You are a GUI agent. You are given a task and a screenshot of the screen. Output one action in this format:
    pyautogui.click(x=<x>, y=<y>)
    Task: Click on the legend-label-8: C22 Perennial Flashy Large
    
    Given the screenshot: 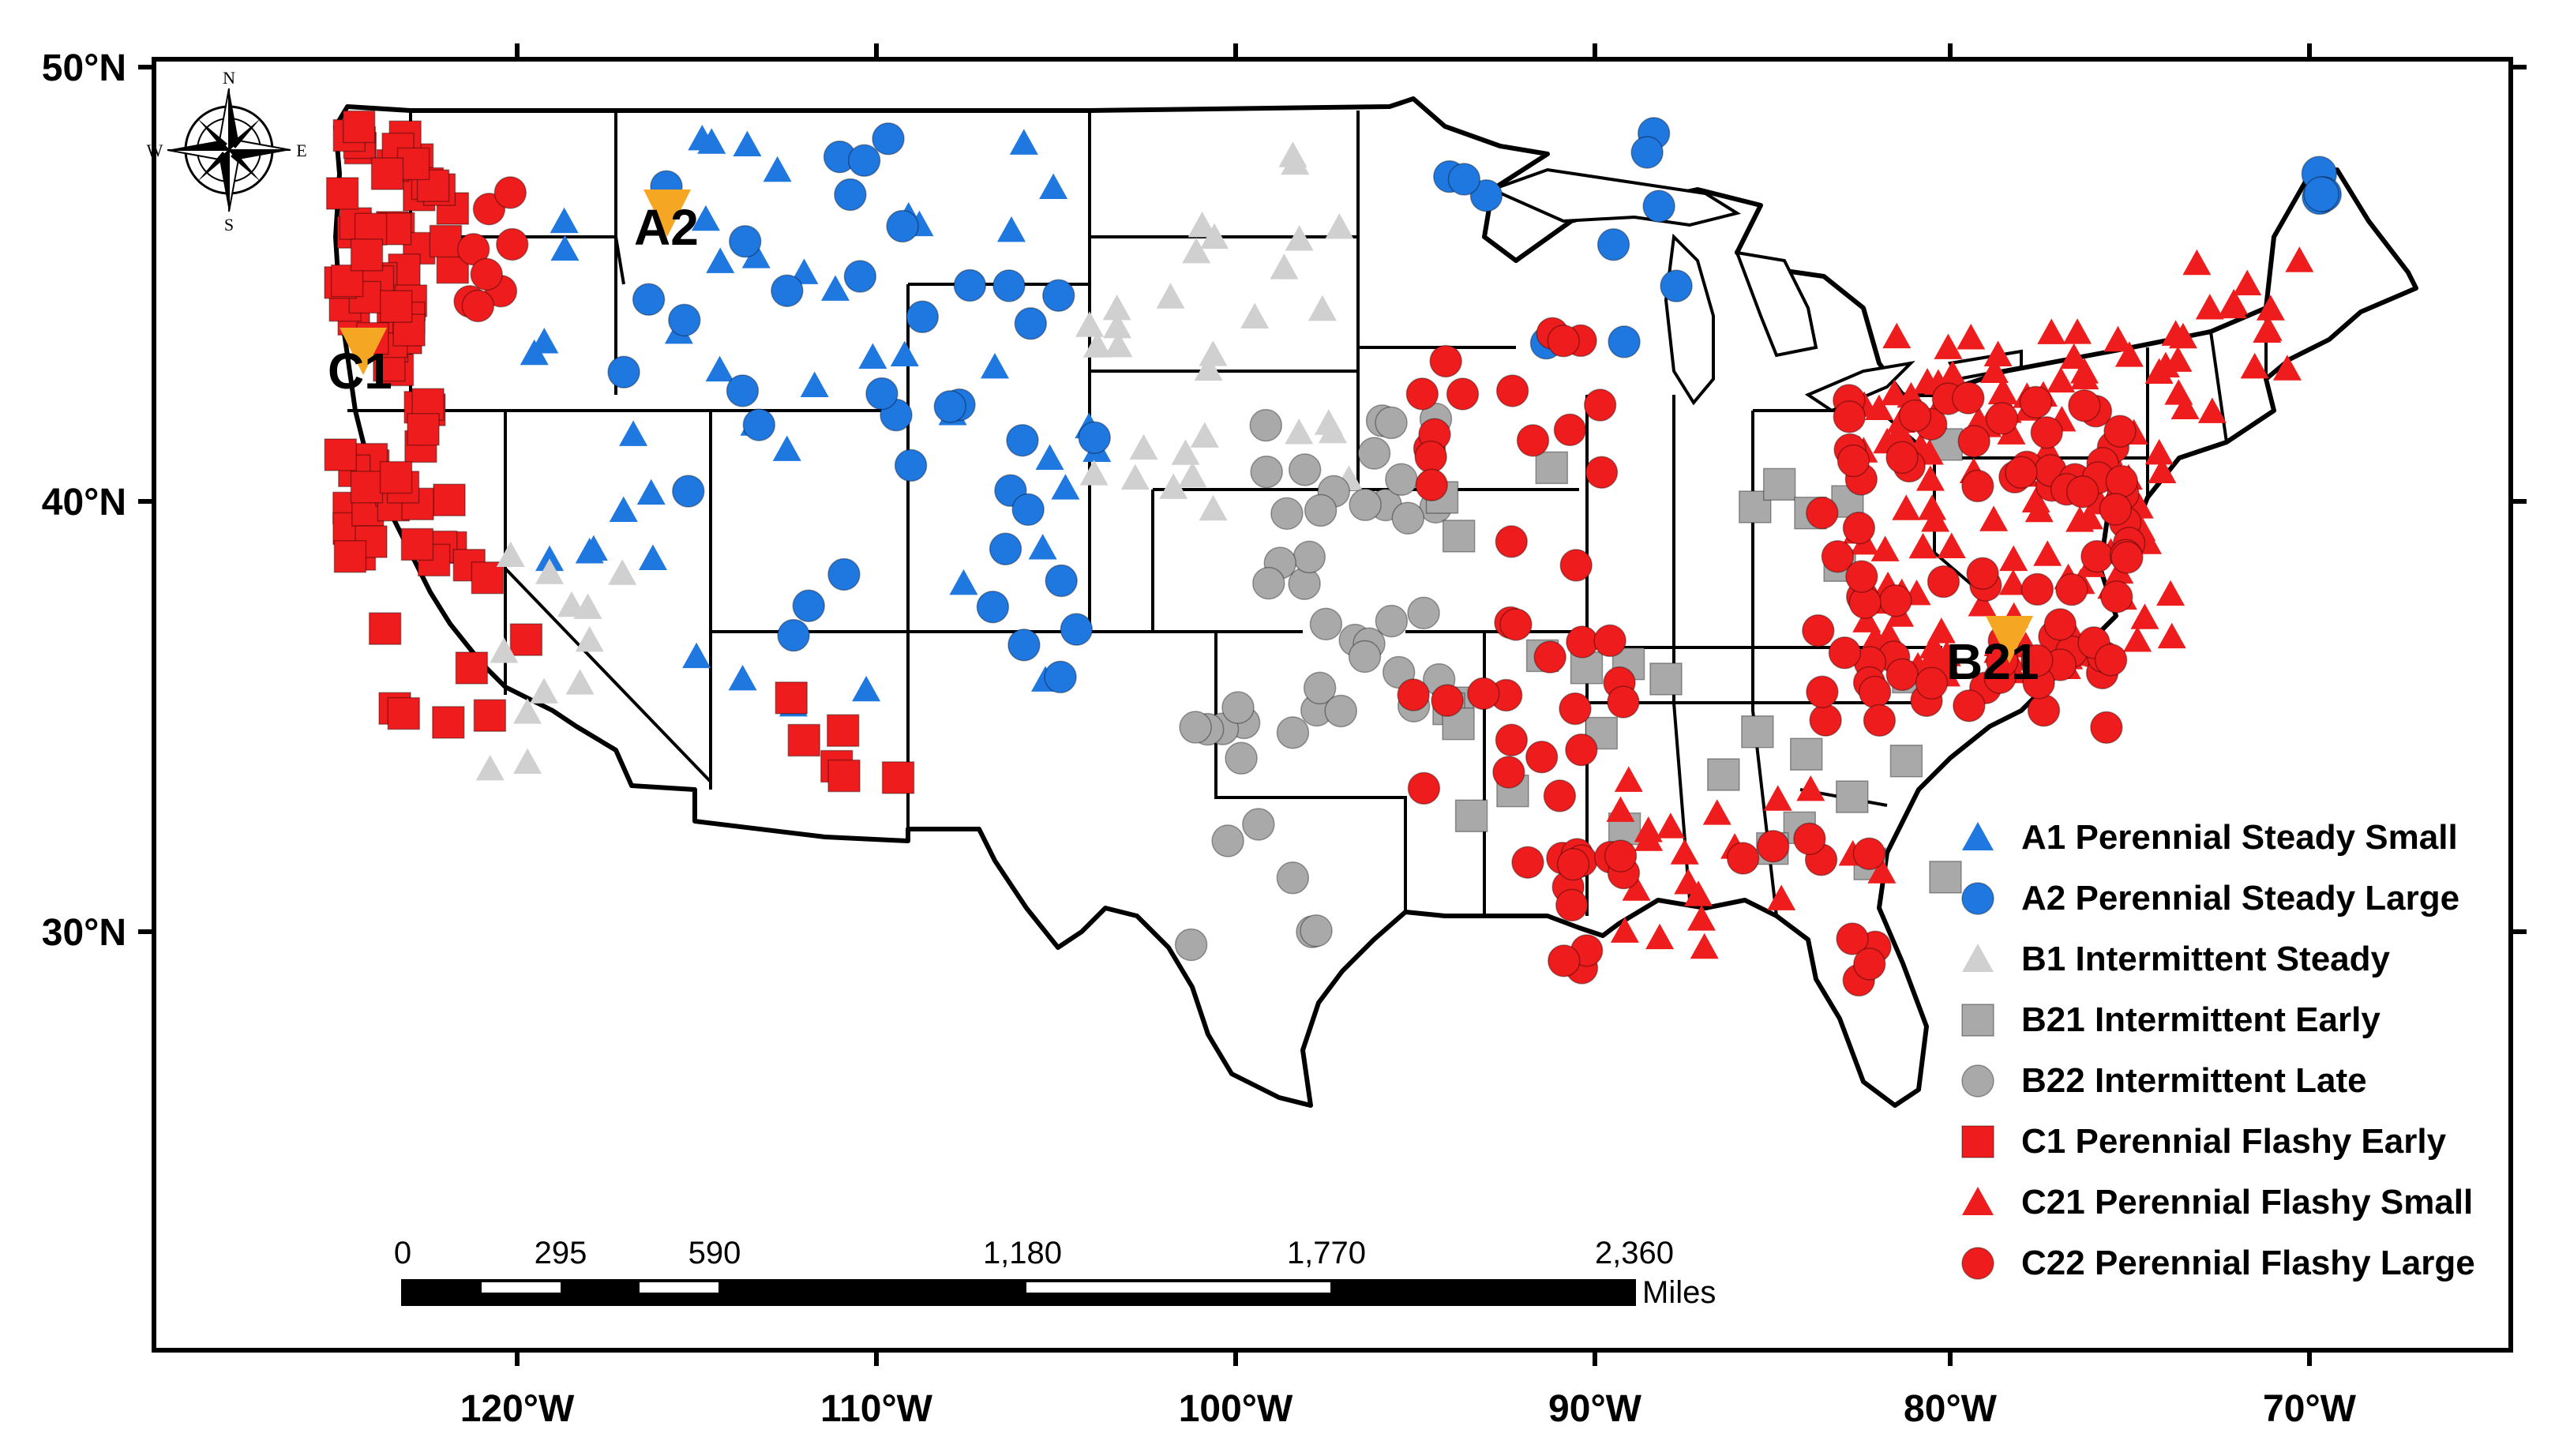 What is the action you would take?
    pyautogui.click(x=2248, y=1263)
    